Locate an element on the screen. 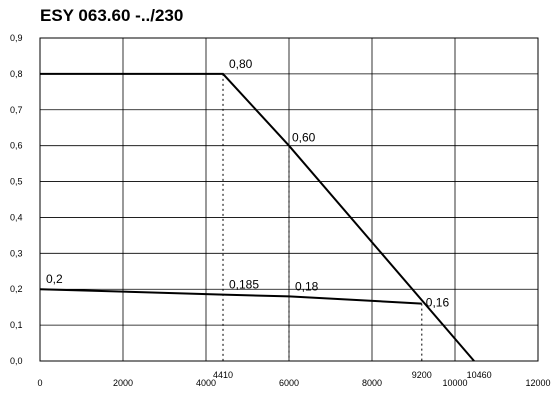 The width and height of the screenshot is (557, 394). series-line is located at coordinates (230, 296).